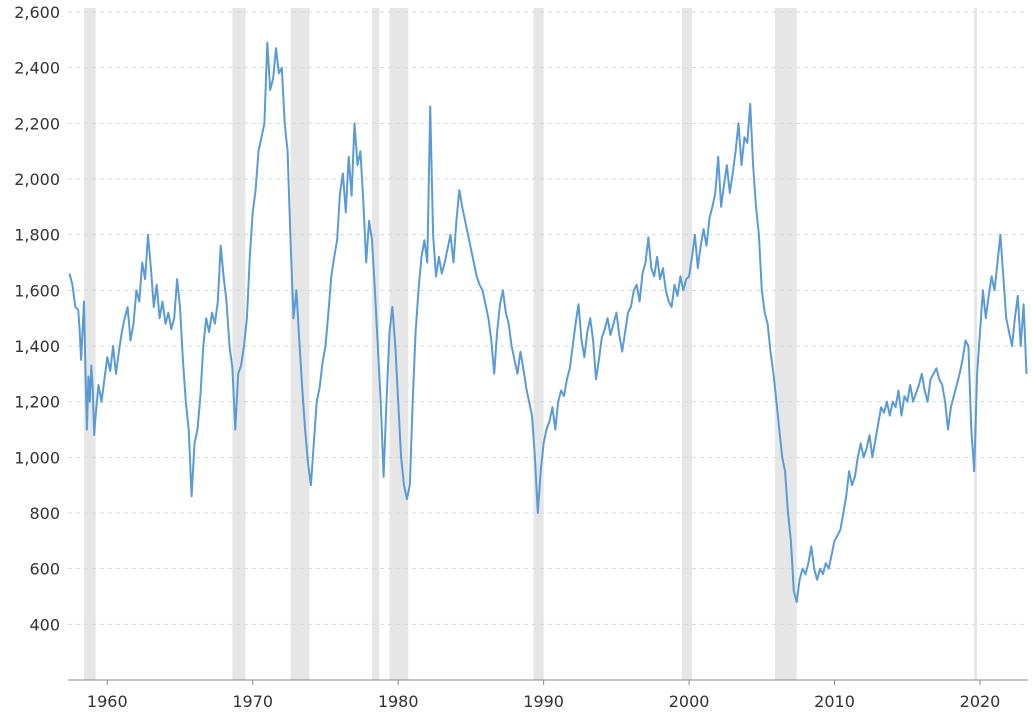  What do you see at coordinates (44, 569) in the screenshot?
I see `y-tick-label: 600` at bounding box center [44, 569].